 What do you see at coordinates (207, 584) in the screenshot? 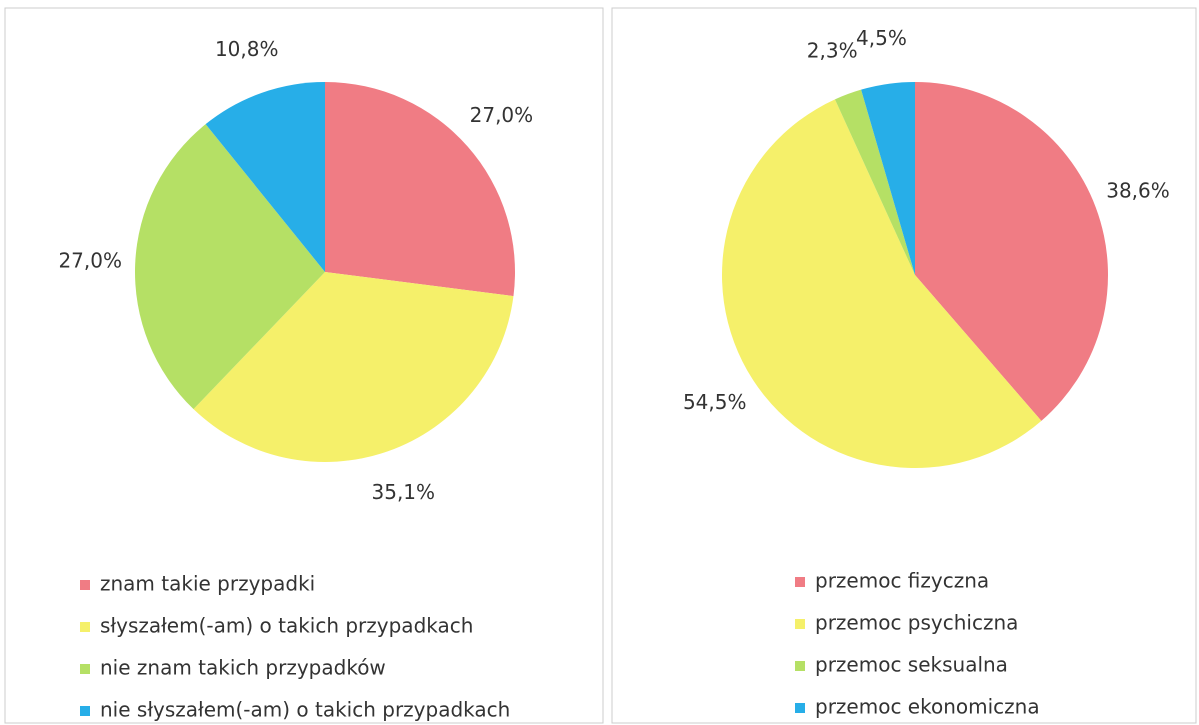
I see `legend-label: znam takie przypadki` at bounding box center [207, 584].